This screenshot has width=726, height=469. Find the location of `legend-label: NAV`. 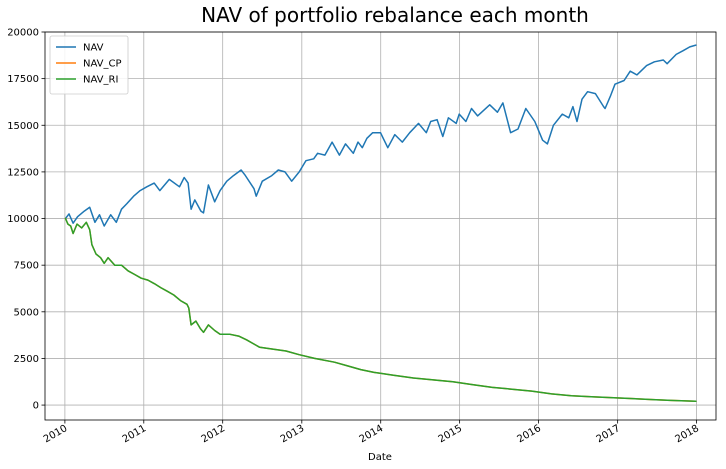

legend-label: NAV is located at coordinates (93, 48).